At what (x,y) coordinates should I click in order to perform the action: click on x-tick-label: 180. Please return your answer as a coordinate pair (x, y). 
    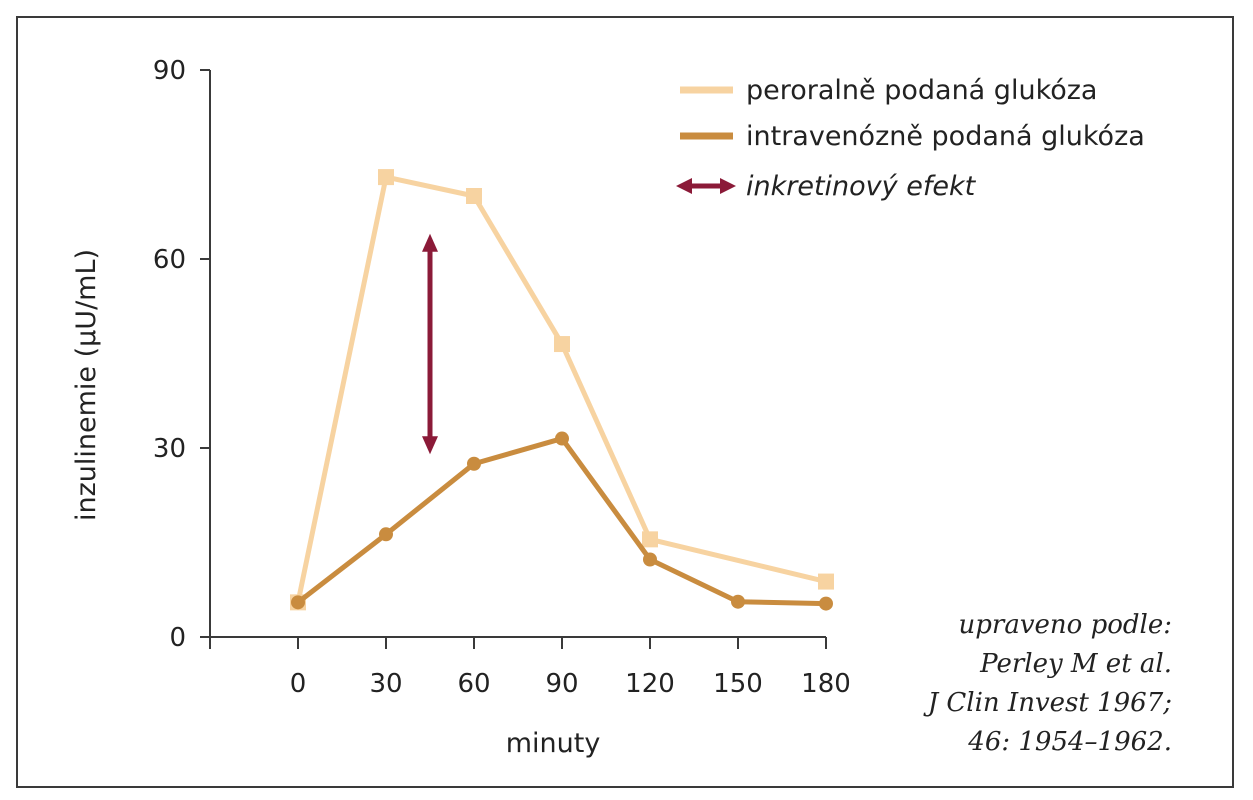
    Looking at the image, I should click on (826, 684).